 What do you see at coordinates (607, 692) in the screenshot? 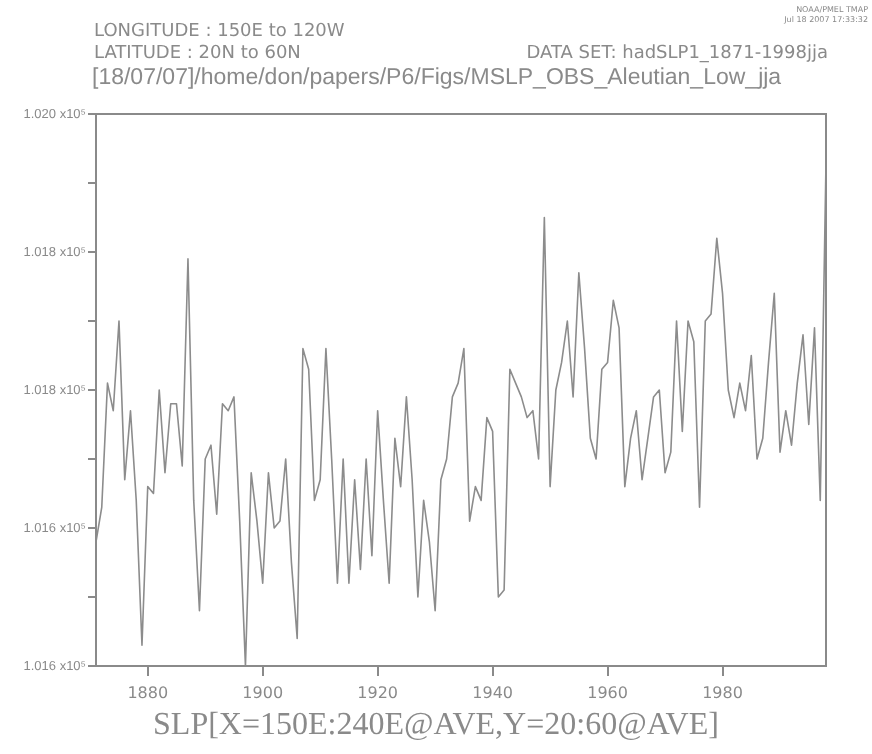
I see `x-tick-label: 1960` at bounding box center [607, 692].